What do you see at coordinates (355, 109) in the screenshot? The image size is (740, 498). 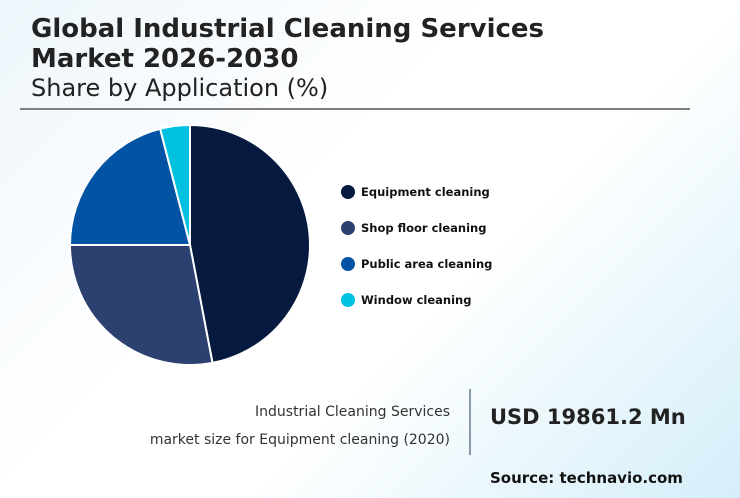 I see `title-divider` at bounding box center [355, 109].